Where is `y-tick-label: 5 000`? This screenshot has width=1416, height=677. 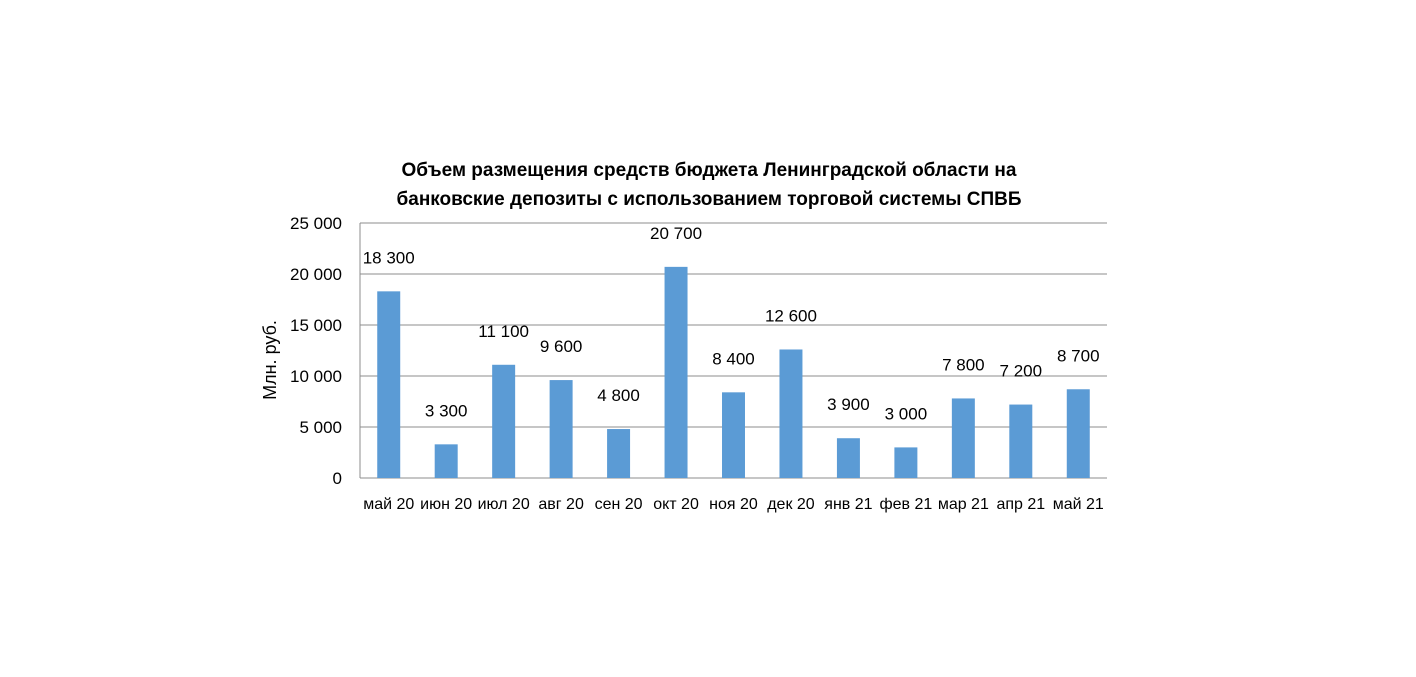 y-tick-label: 5 000 is located at coordinates (320, 427).